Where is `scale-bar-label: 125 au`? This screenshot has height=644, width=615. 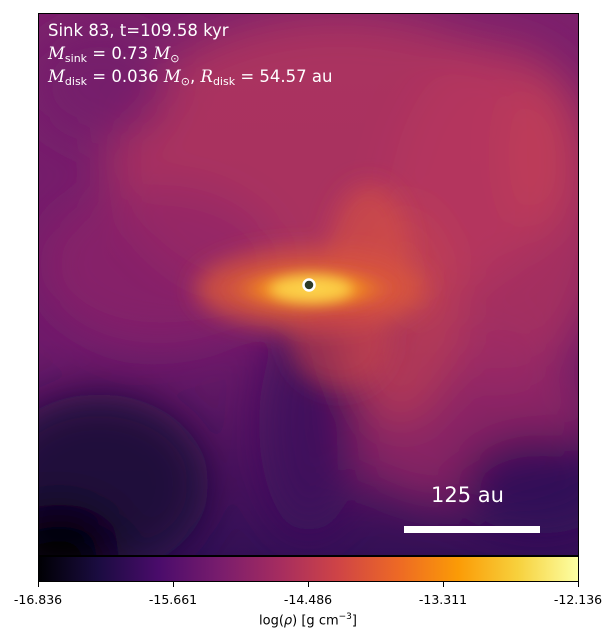
scale-bar-label: 125 au is located at coordinates (467, 495).